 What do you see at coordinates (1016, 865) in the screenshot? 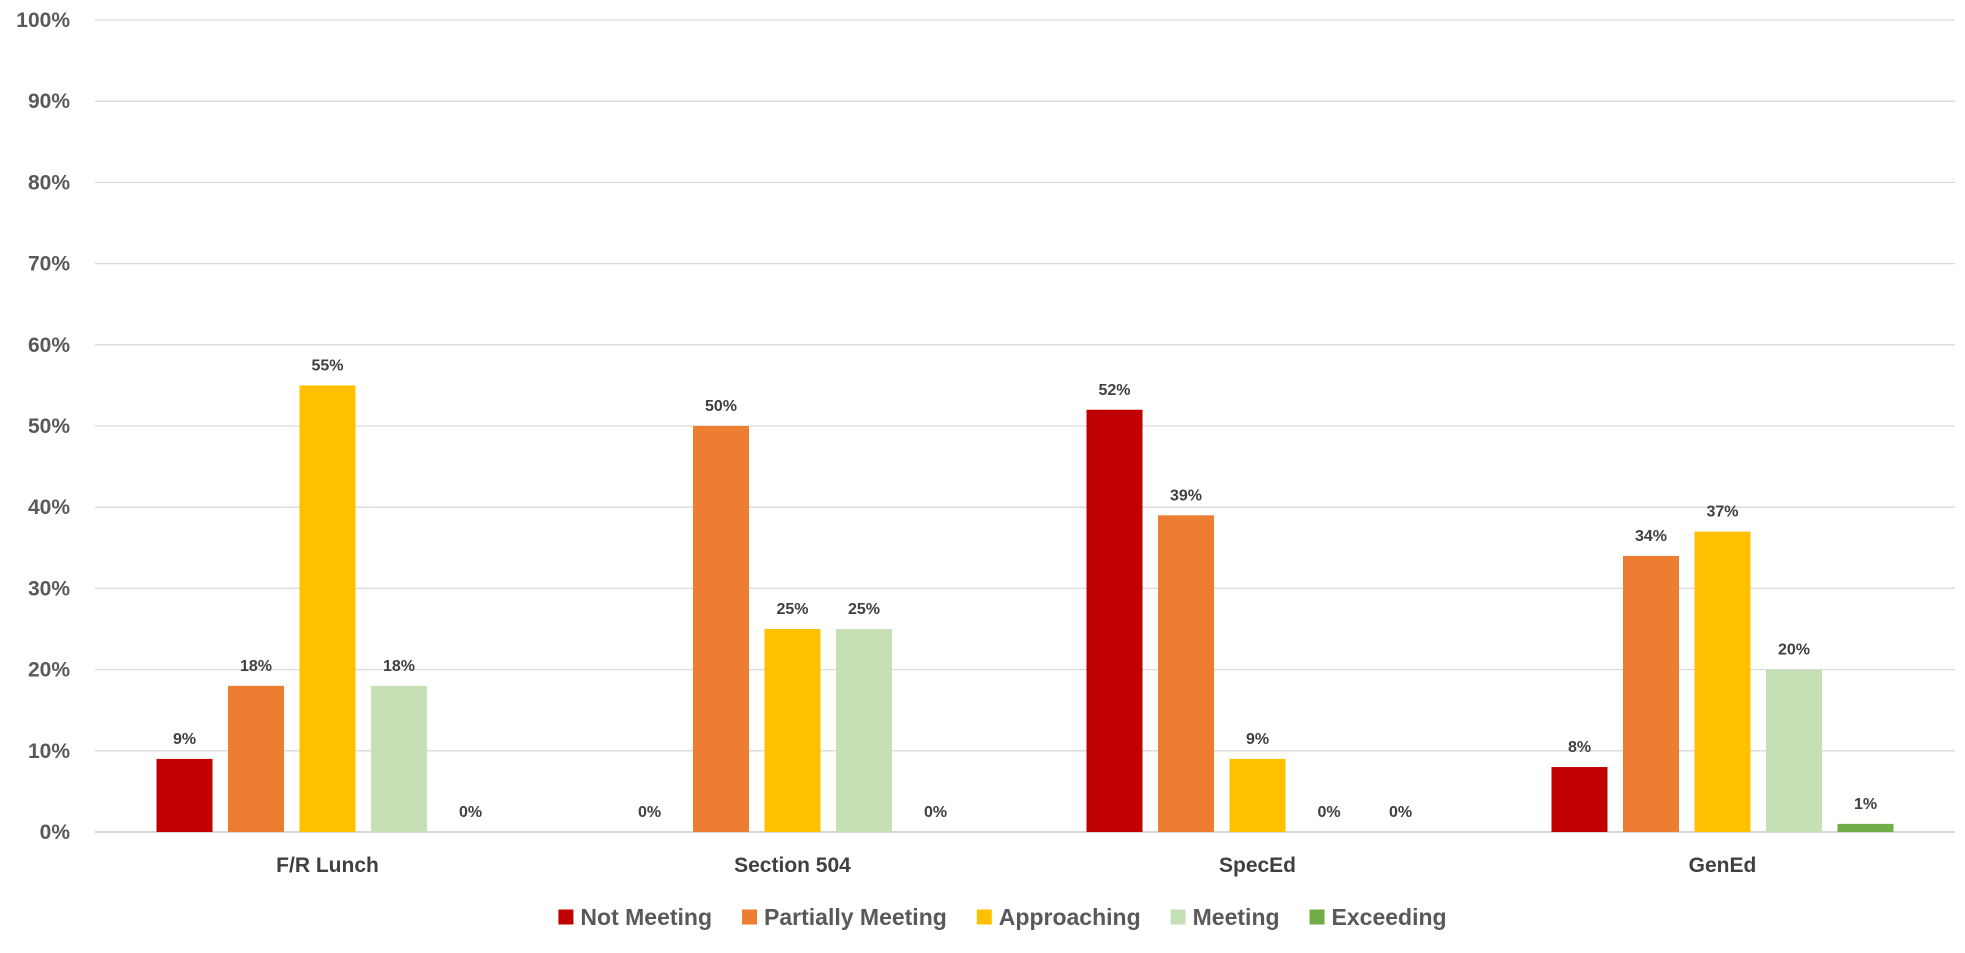
I see `x-axis-ticks: F/R Lunch Section 504 SpecEd GenEd` at bounding box center [1016, 865].